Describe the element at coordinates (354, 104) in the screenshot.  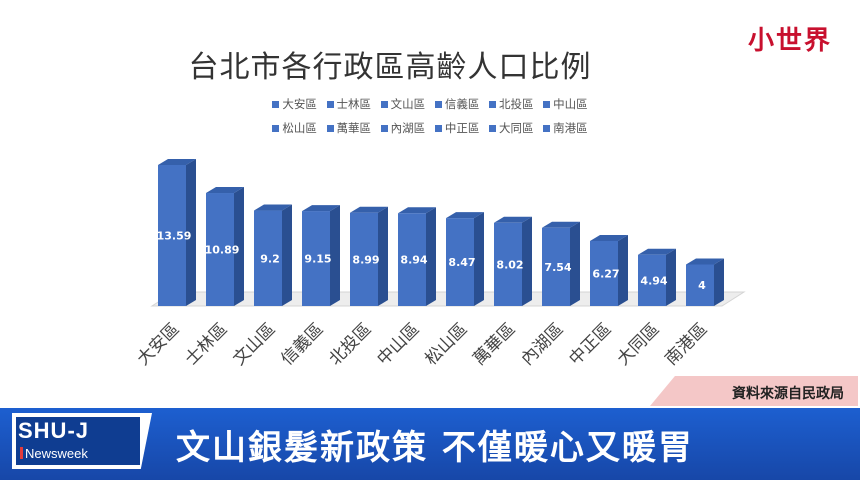
I see `legend-label: 士林區` at that location.